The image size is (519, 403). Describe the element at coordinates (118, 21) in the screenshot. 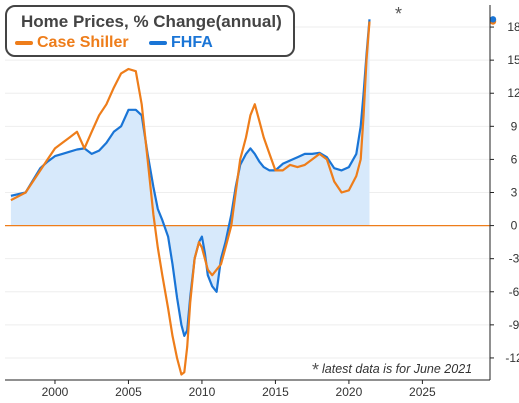

I see `chart-title-text: Home Prices, % Change` at that location.